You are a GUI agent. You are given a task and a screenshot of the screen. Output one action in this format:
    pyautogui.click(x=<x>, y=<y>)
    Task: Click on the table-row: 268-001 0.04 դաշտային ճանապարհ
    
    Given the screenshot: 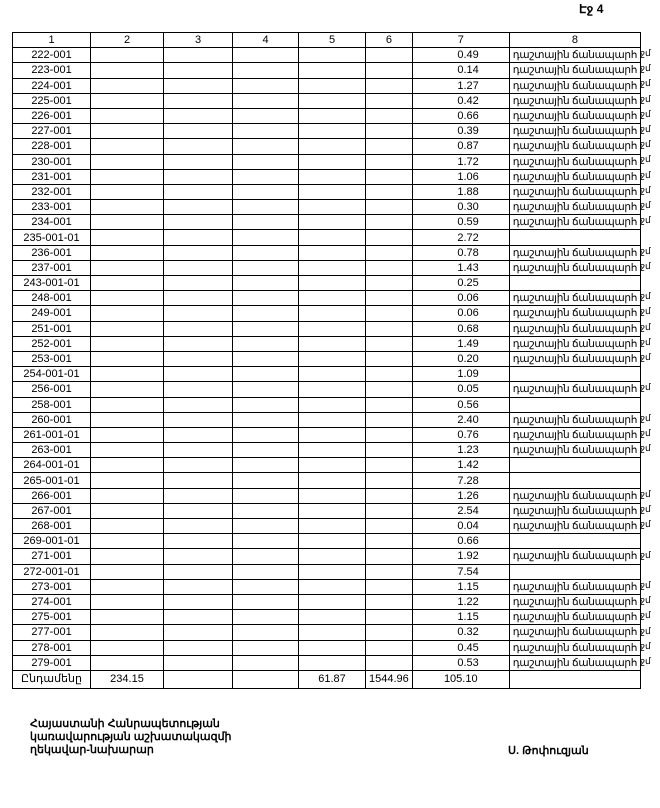 What is the action you would take?
    pyautogui.click(x=327, y=526)
    